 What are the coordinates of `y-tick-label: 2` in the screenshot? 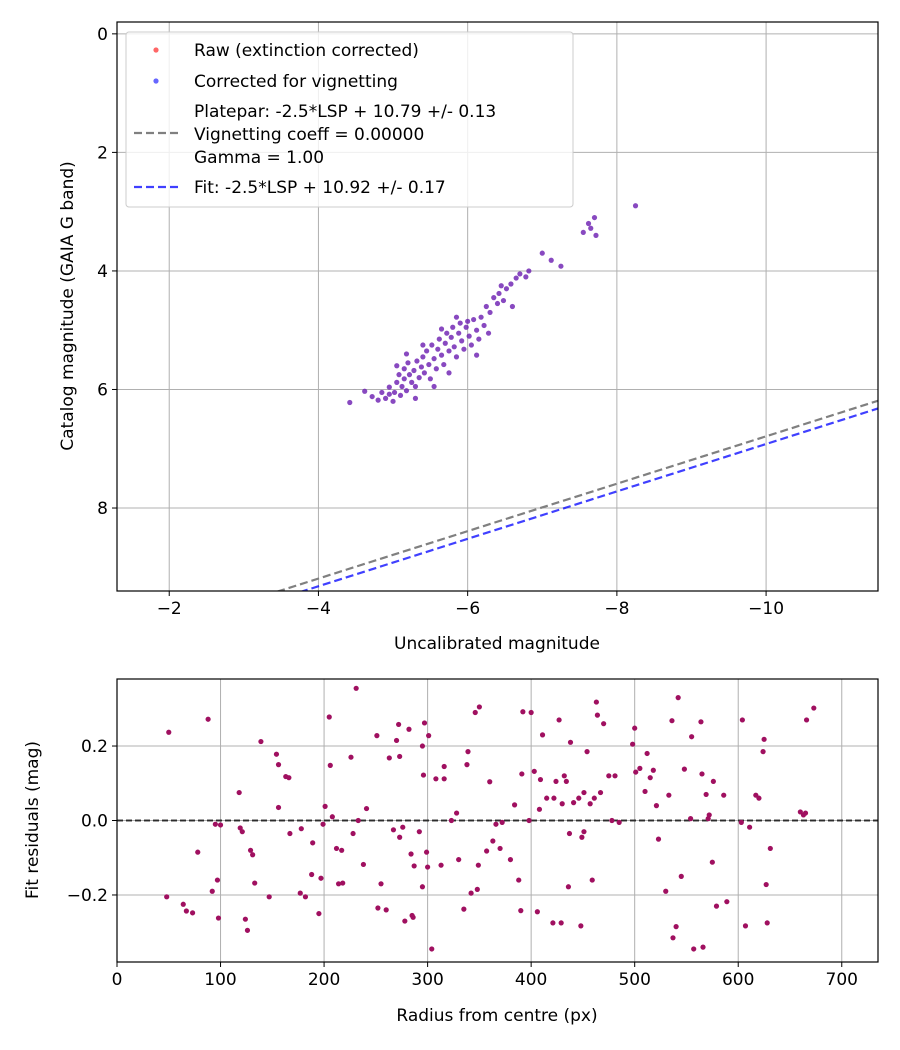 It's located at (102, 153).